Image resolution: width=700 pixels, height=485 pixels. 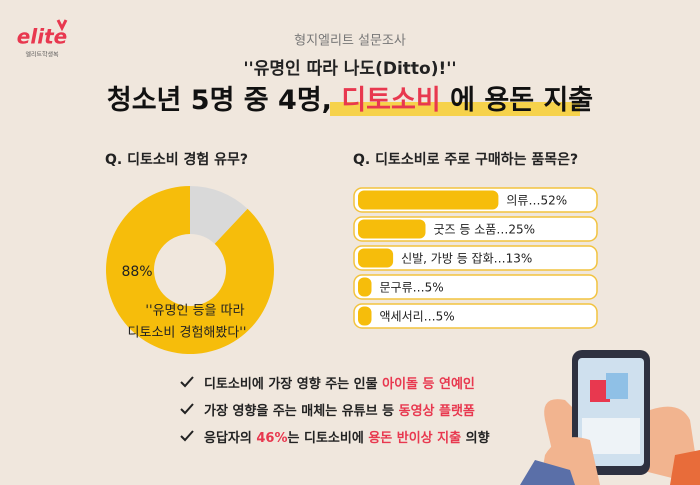 What do you see at coordinates (271, 438) in the screenshot?
I see `bullet-part: 46%` at bounding box center [271, 438].